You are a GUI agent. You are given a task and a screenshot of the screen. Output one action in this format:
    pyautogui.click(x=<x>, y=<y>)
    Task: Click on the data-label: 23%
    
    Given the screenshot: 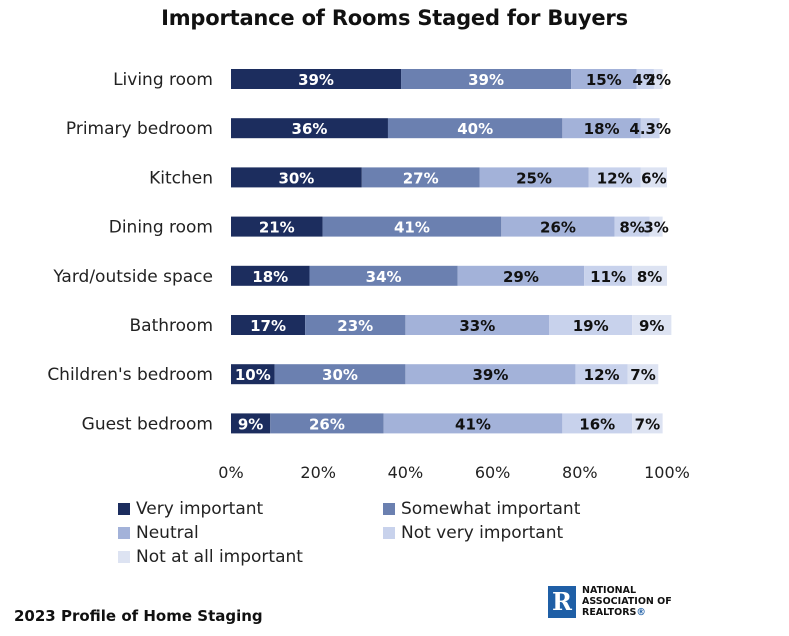 What is the action you would take?
    pyautogui.click(x=355, y=326)
    